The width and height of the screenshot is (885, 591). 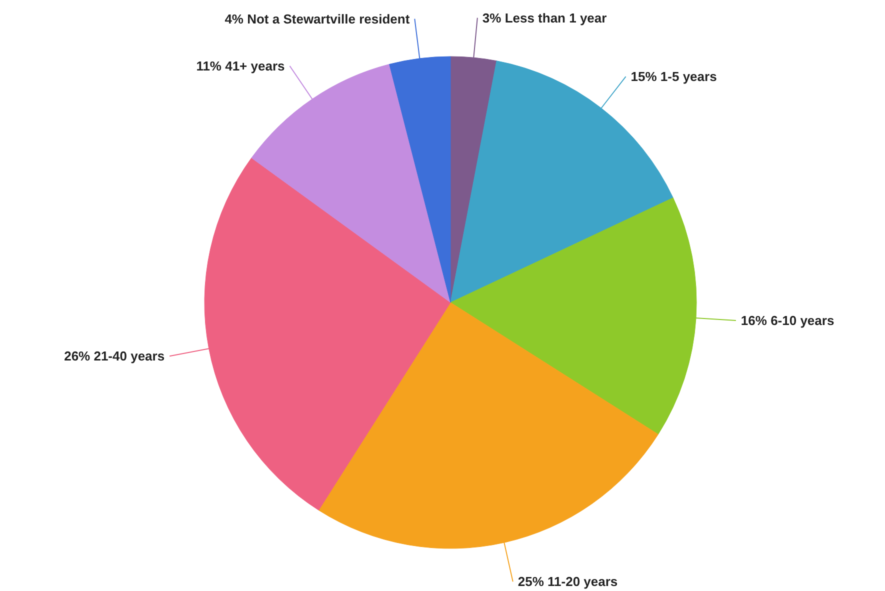 What do you see at coordinates (240, 66) in the screenshot?
I see `slice-label: 11% 41+ years` at bounding box center [240, 66].